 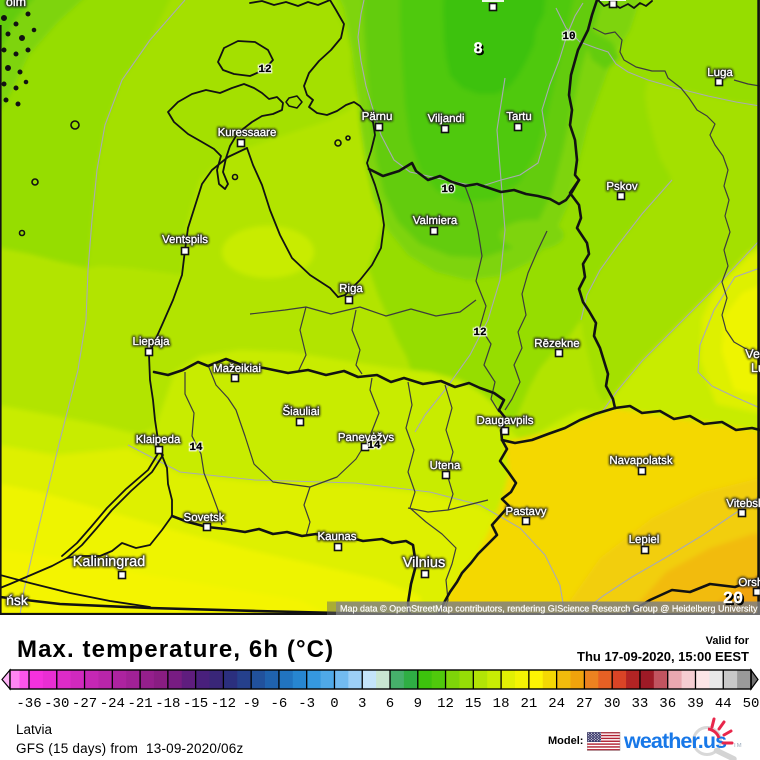 I want to click on svg-text: Valmiera, so click(x=435, y=221).